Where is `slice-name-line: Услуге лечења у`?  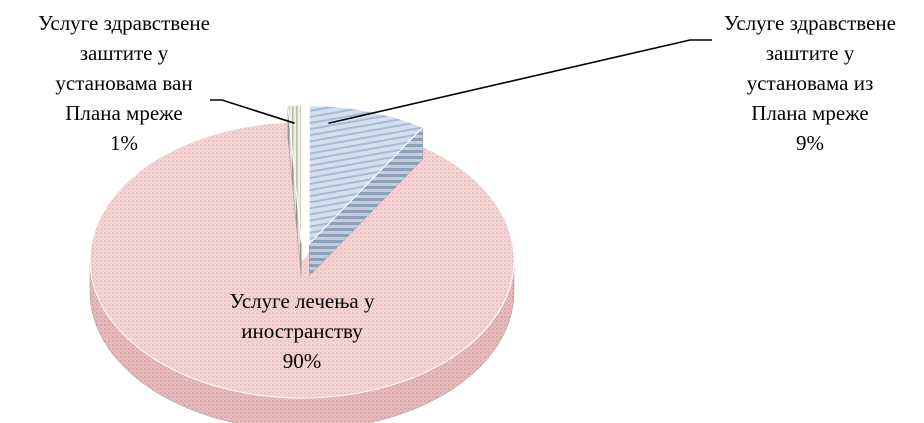
slice-name-line: Услуге лечења у is located at coordinates (302, 301).